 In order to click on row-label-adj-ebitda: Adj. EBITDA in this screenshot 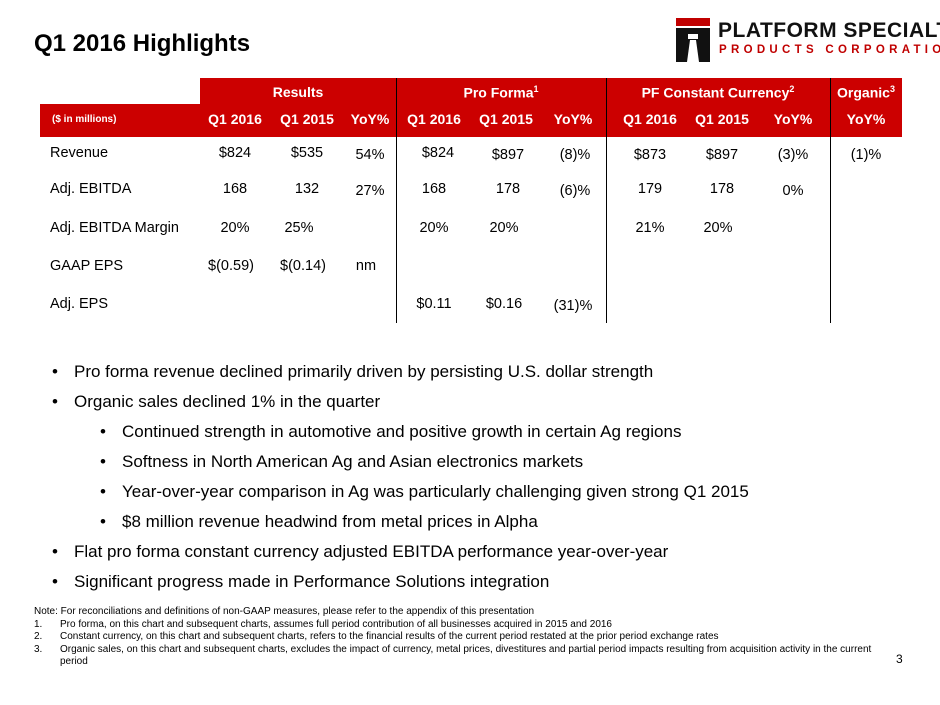, I will do `click(91, 189)`.